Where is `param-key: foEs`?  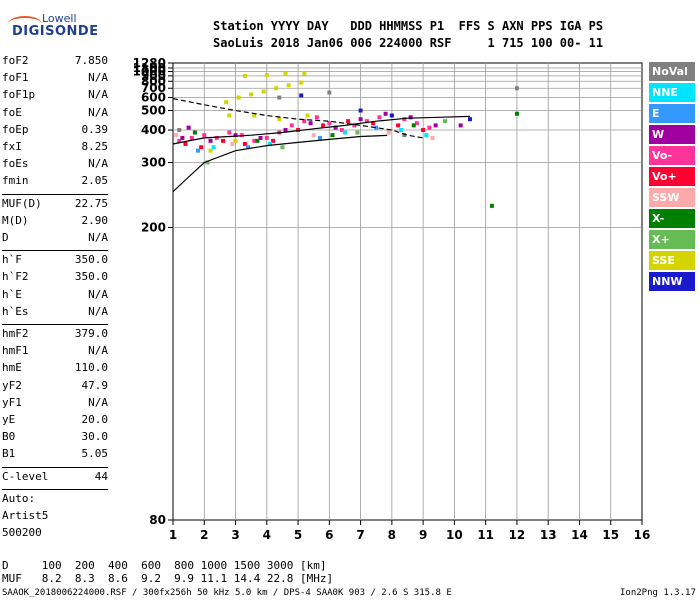 param-key: foEs is located at coordinates (15, 164).